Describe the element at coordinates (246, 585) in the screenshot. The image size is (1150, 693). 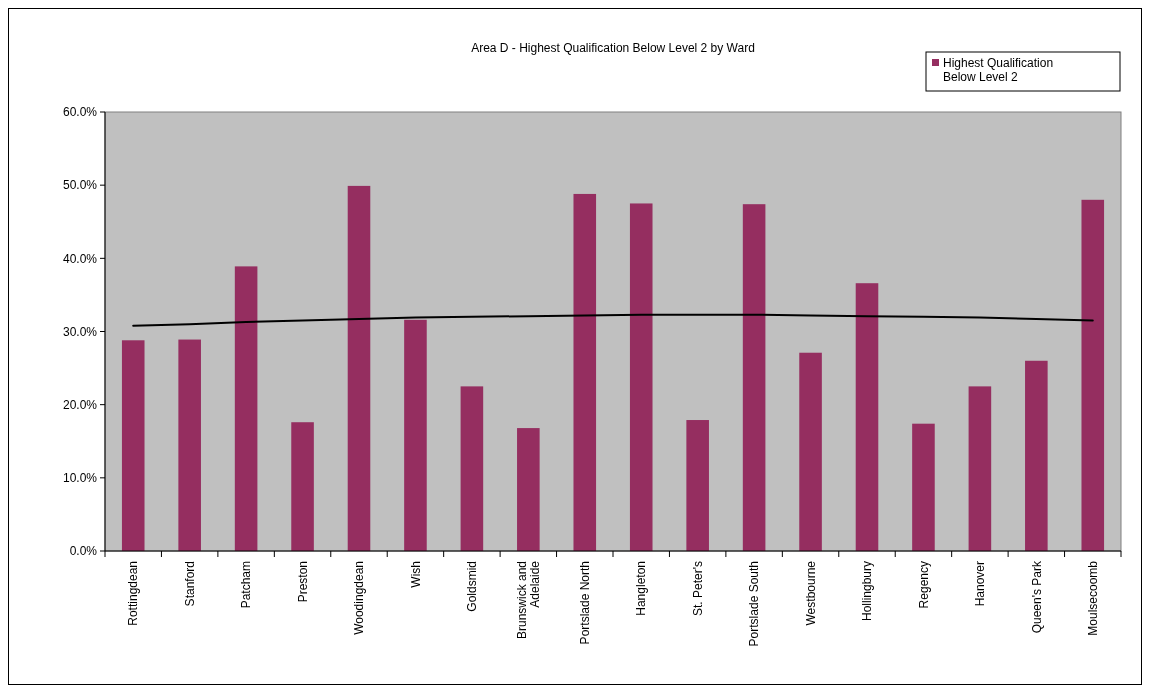
I see `x-tick-label: Patcham` at that location.